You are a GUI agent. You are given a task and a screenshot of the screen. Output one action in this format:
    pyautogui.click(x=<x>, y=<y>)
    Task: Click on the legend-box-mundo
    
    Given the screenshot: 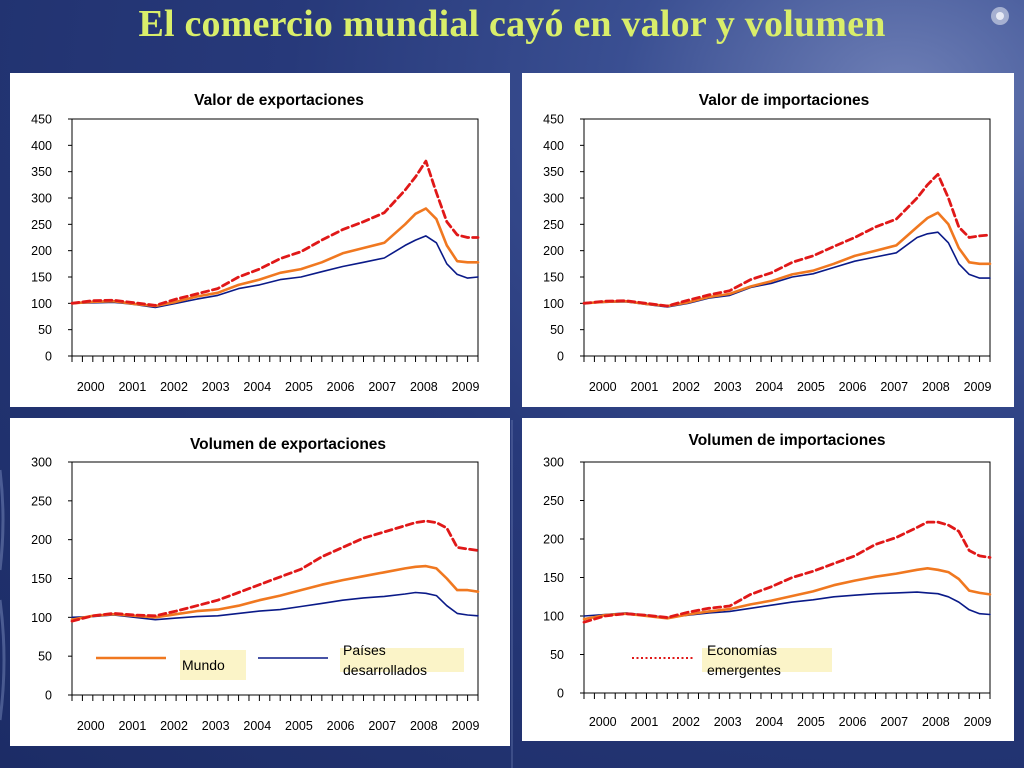 What is the action you would take?
    pyautogui.click(x=213, y=665)
    